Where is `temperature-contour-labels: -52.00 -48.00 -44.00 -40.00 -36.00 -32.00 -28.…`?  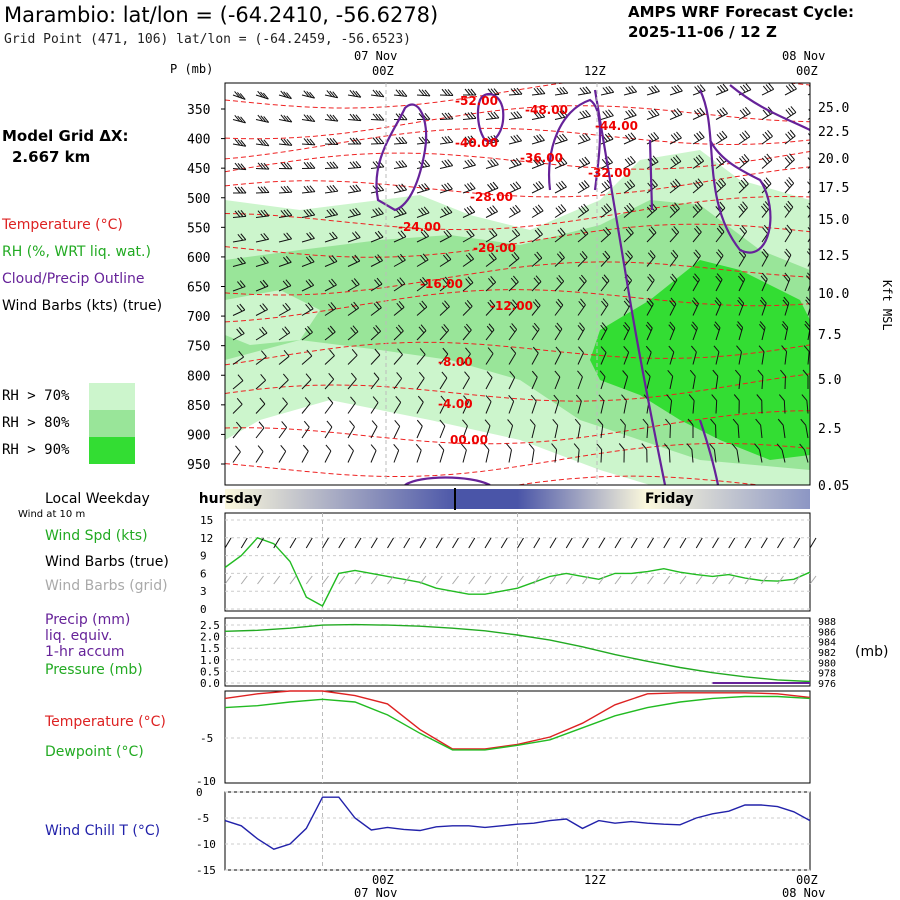
temperature-contour-labels: -52.00 -48.00 -44.00 -40.00 -36.00 -32.00 -28.… is located at coordinates (518, 270).